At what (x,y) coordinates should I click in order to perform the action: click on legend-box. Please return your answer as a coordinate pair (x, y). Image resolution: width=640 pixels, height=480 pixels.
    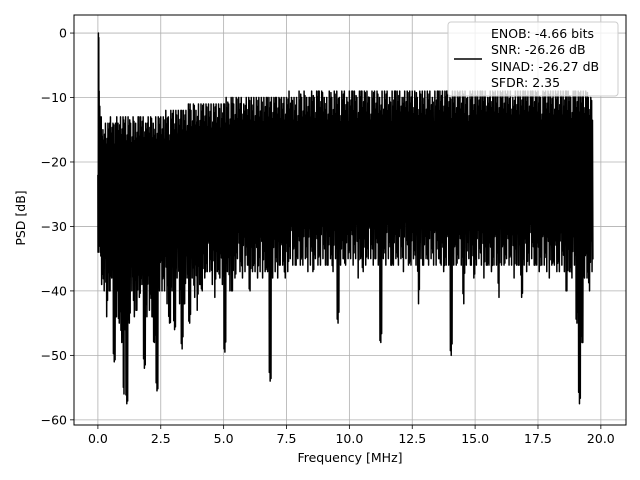
    Looking at the image, I should click on (533, 59).